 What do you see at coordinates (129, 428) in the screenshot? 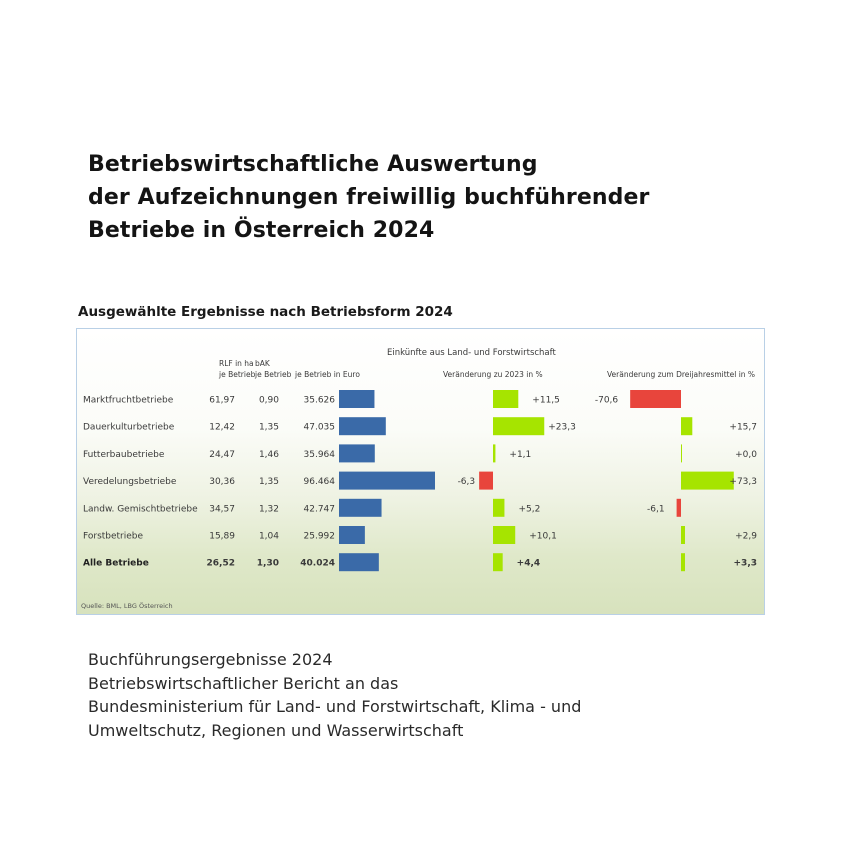
I see `row-label: Dauerkulturbetriebe` at bounding box center [129, 428].